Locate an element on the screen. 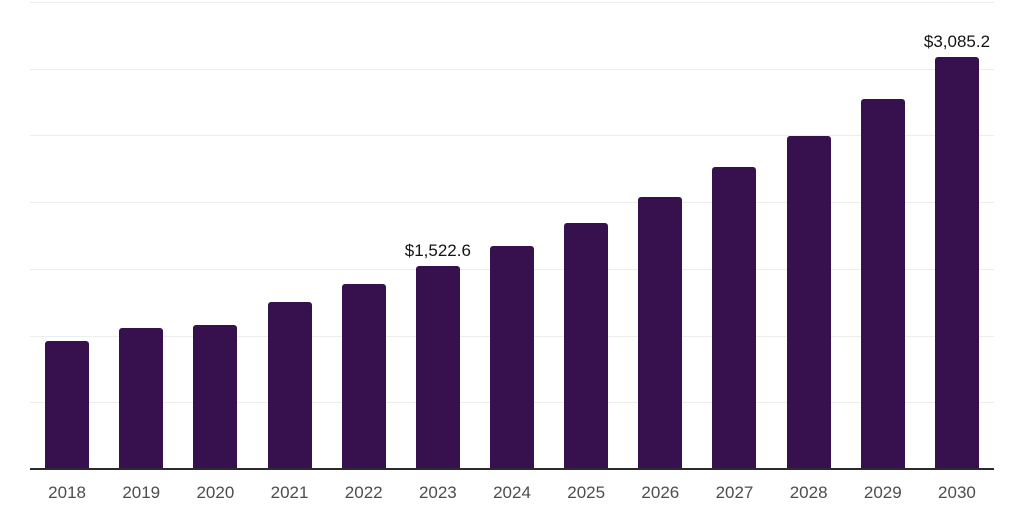  x-tick-label-2019: 2019 is located at coordinates (141, 492).